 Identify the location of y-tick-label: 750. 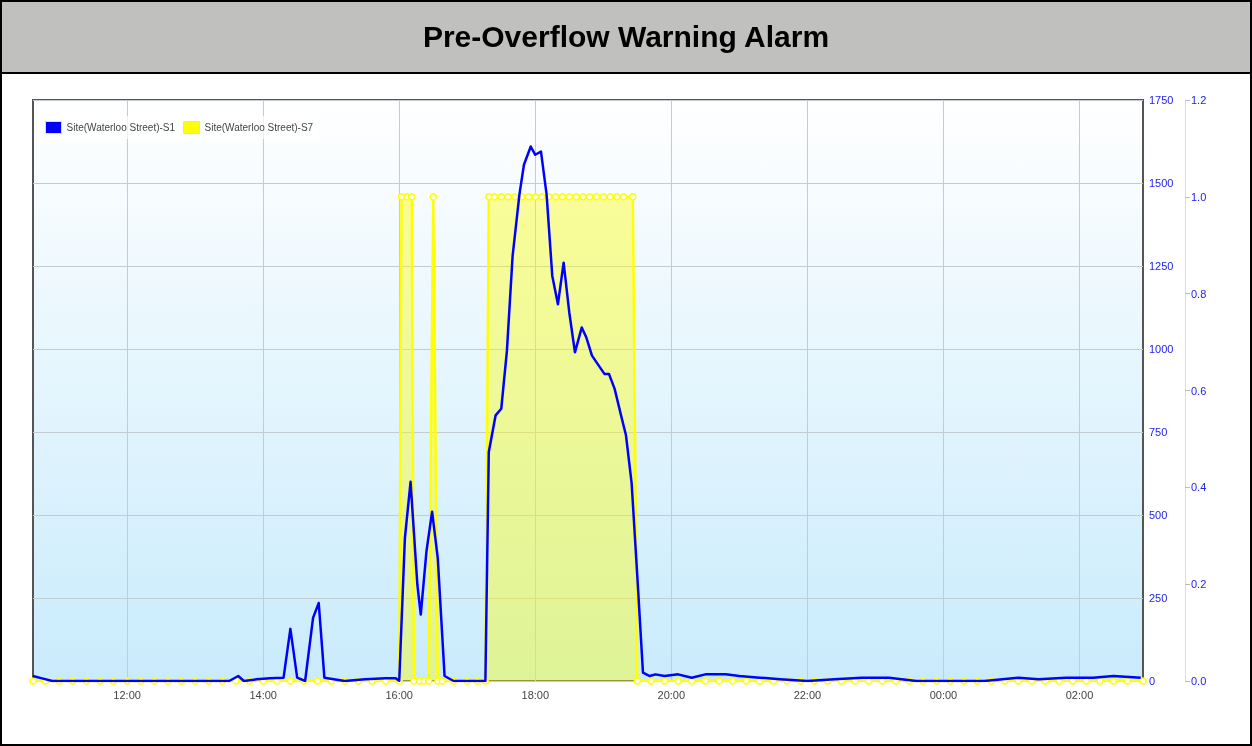
(1158, 432).